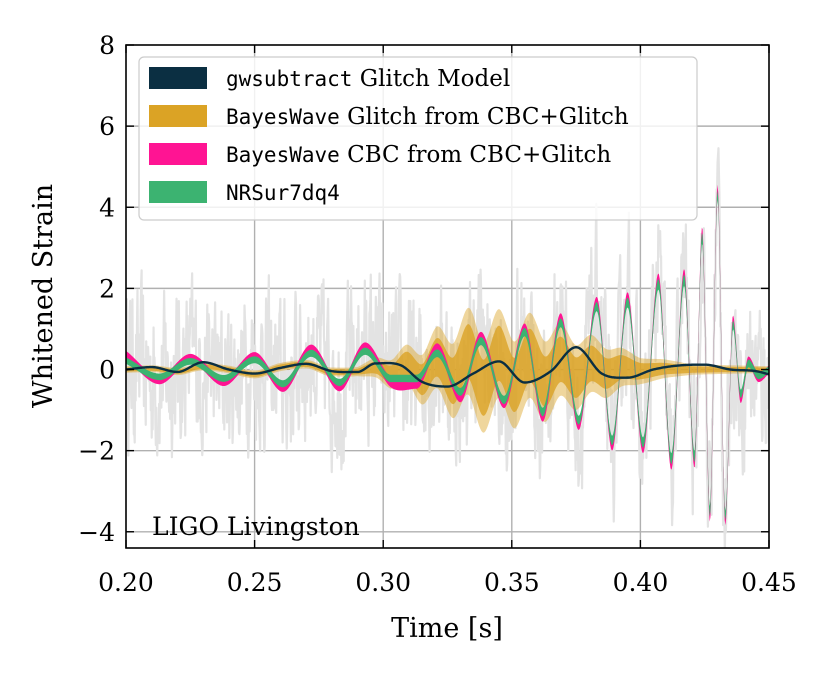  What do you see at coordinates (427, 117) in the screenshot?
I see `legend-label-bw_glitch: BayesWave Glitch from CBC+Glitch` at bounding box center [427, 117].